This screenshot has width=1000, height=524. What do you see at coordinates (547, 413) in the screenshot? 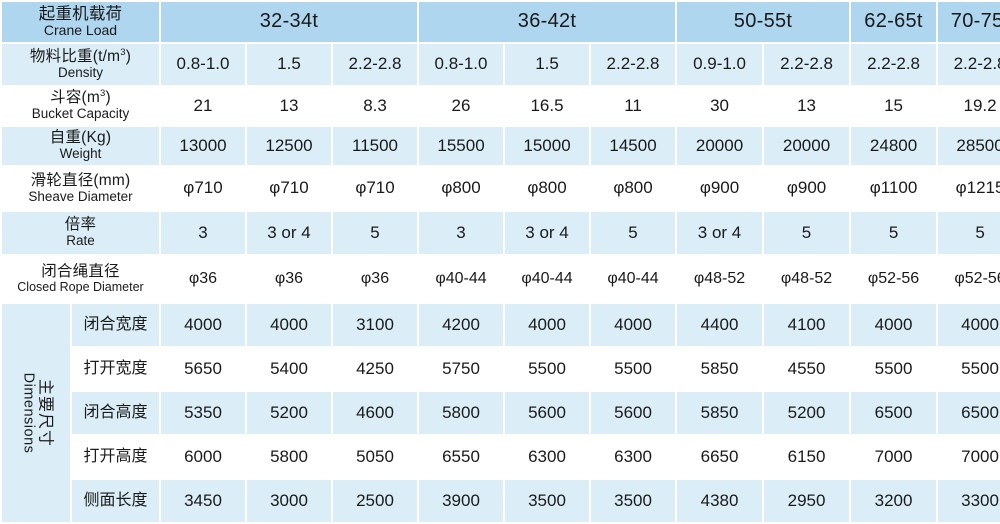
I see `cell-closed-height-c5: 5600` at bounding box center [547, 413].